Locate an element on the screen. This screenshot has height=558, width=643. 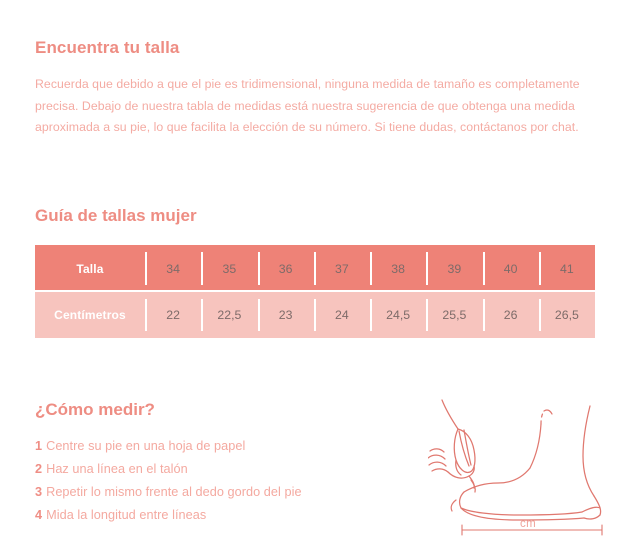
foot-diagram-icon is located at coordinates (515, 467).